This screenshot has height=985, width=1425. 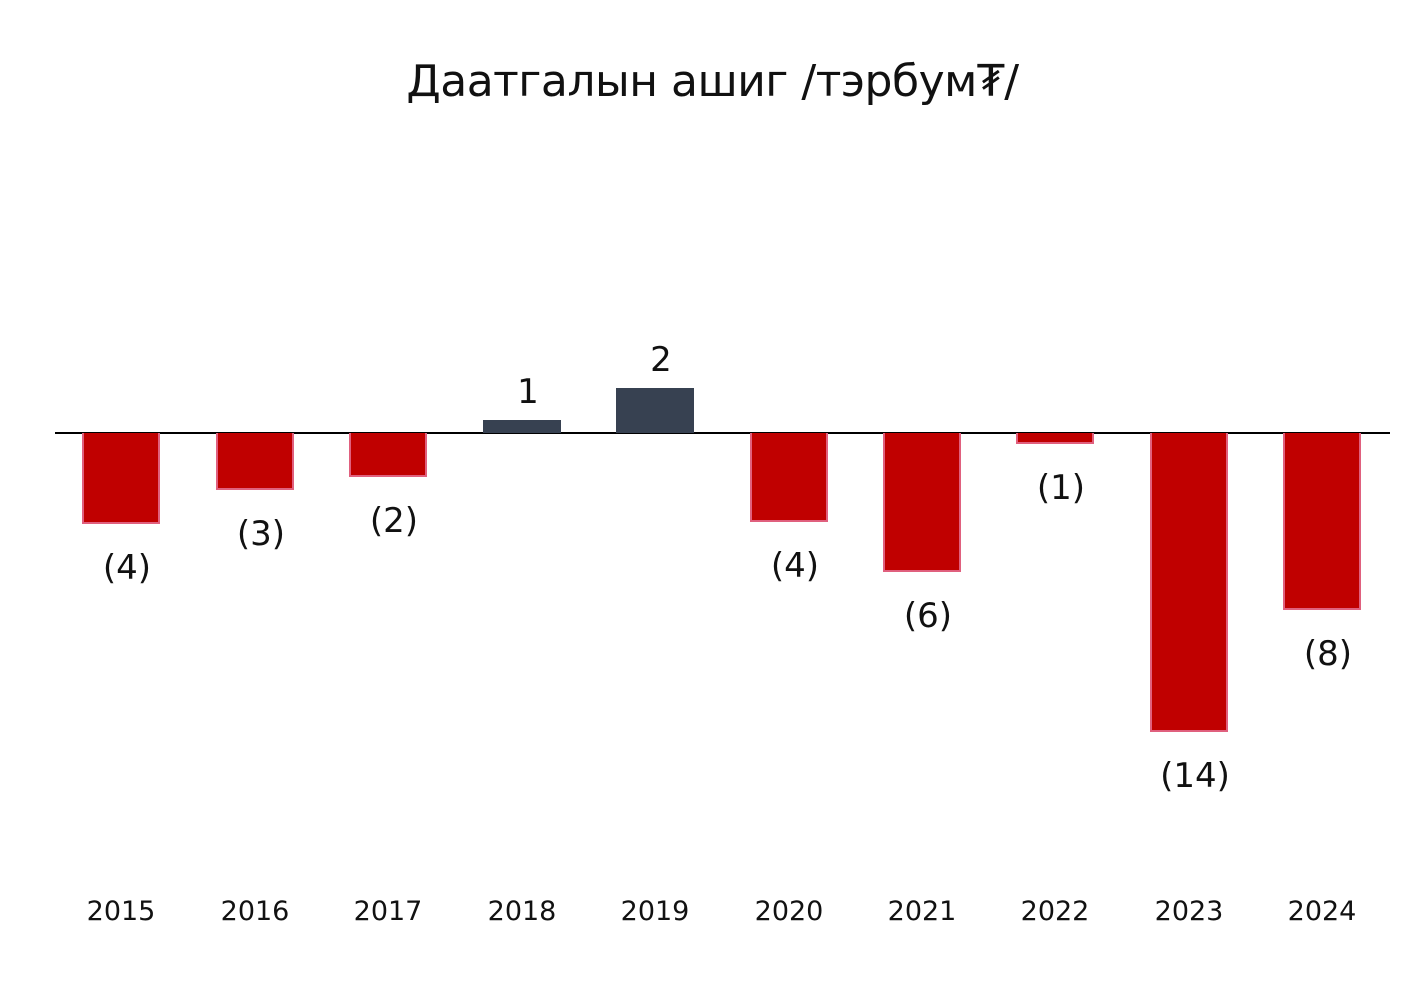 I want to click on bar-2023, so click(x=1189, y=582).